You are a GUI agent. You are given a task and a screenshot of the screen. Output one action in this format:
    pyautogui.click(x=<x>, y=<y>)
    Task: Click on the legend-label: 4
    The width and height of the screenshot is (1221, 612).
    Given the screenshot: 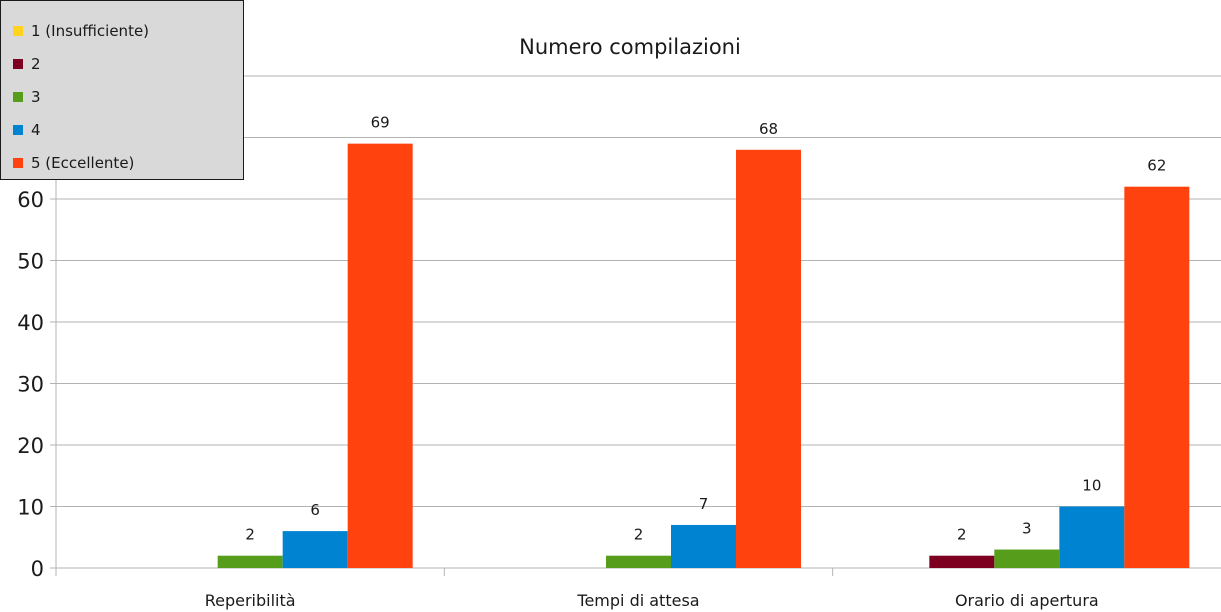 What is the action you would take?
    pyautogui.click(x=36, y=130)
    